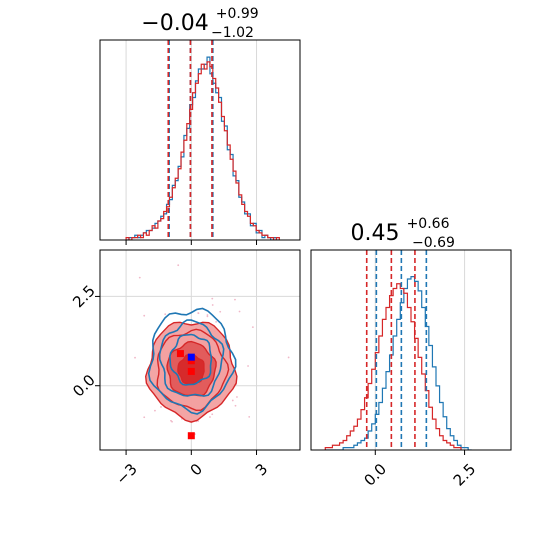 The image size is (550, 550). What do you see at coordinates (237, 14) in the screenshot?
I see `param1-plus: +0.99` at bounding box center [237, 14].